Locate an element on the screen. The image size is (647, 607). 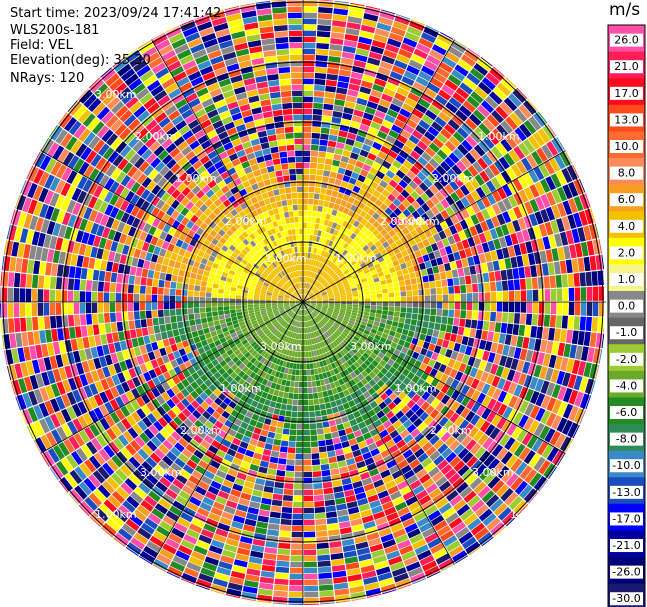
colorbar-tick-label: -1.0 is located at coordinates (626, 332).